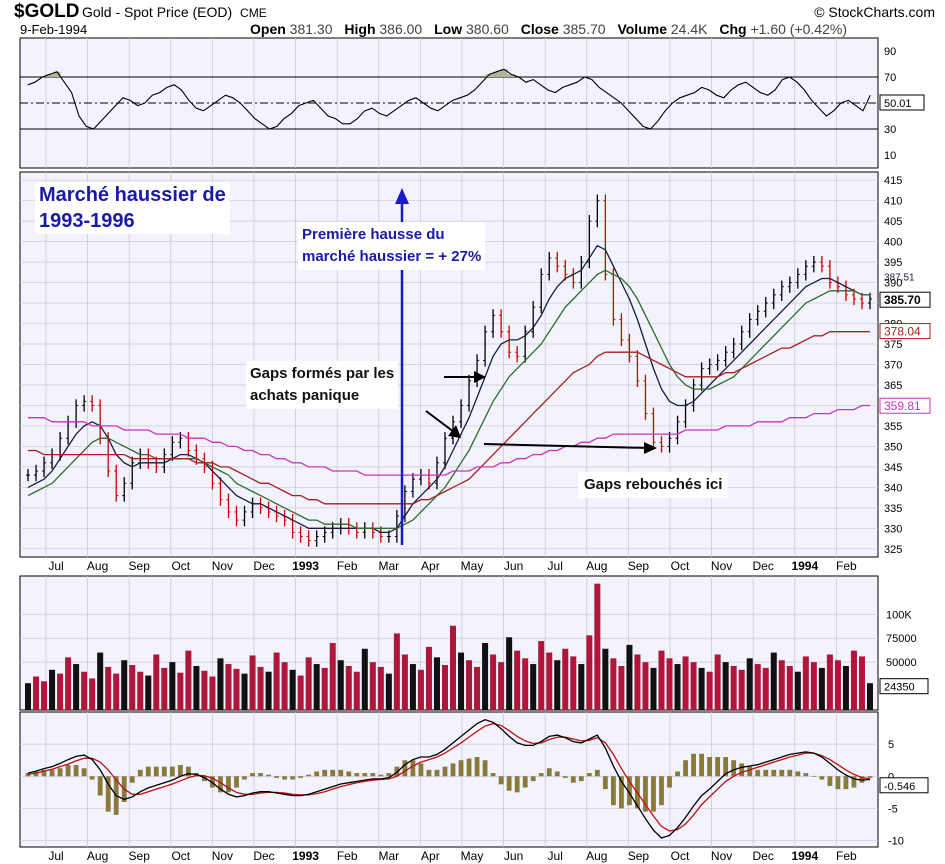 The width and height of the screenshot is (945, 864). Describe the element at coordinates (874, 12) in the screenshot. I see `brand-label: © StockCharts.com` at that location.